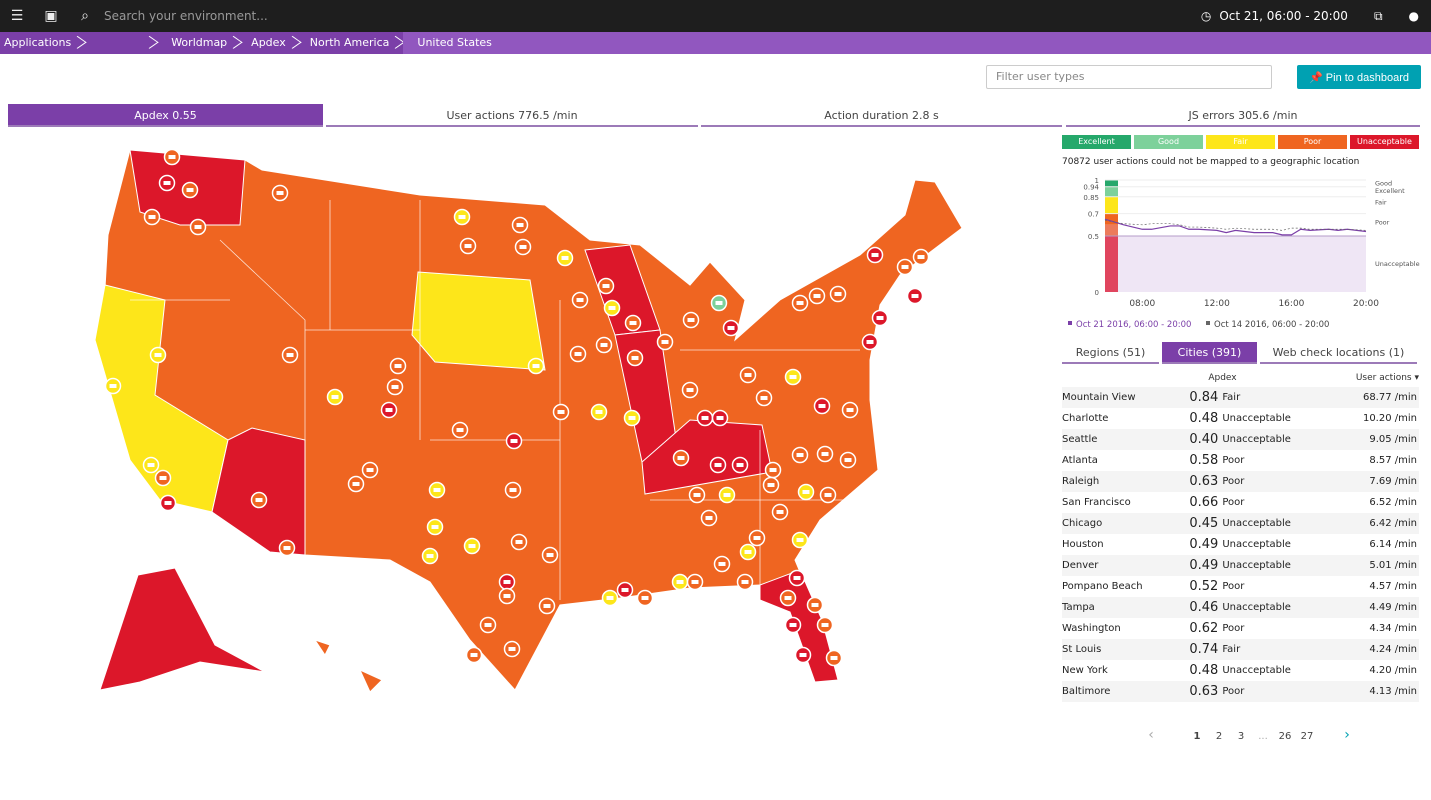 This screenshot has width=1431, height=800. I want to click on user-icon: ●, so click(1413, 16).